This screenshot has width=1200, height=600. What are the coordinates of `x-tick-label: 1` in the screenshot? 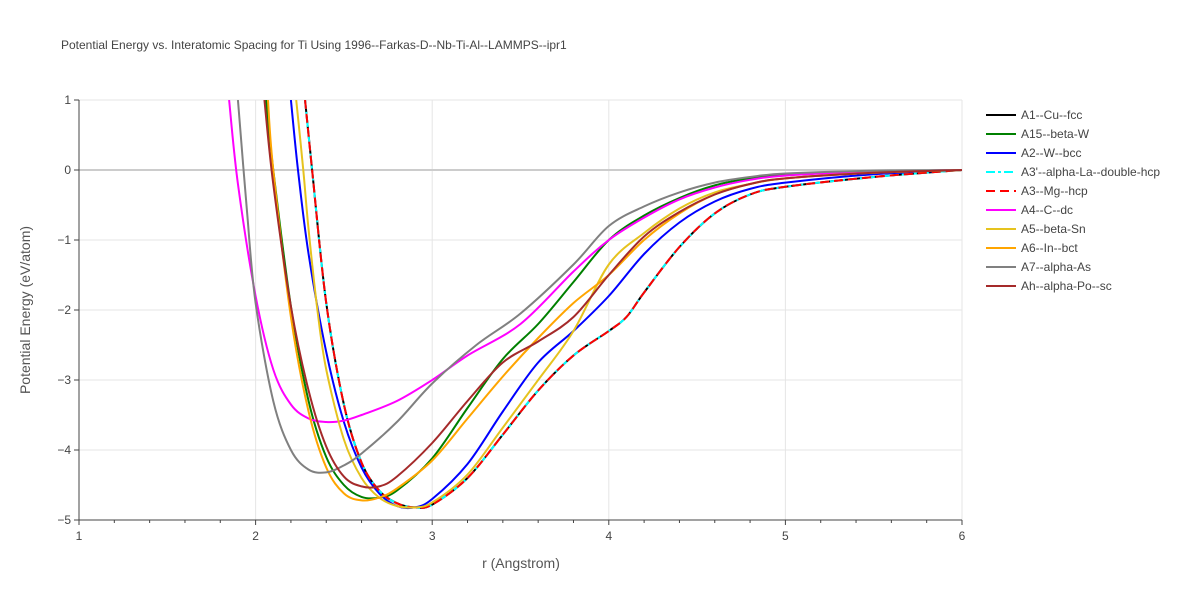 It's located at (79, 536).